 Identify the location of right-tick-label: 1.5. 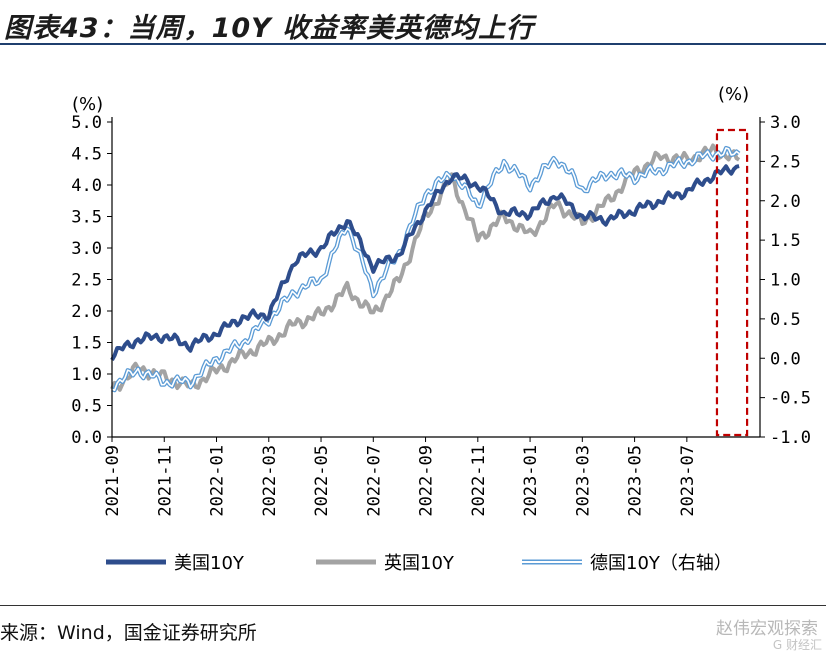
(785, 241).